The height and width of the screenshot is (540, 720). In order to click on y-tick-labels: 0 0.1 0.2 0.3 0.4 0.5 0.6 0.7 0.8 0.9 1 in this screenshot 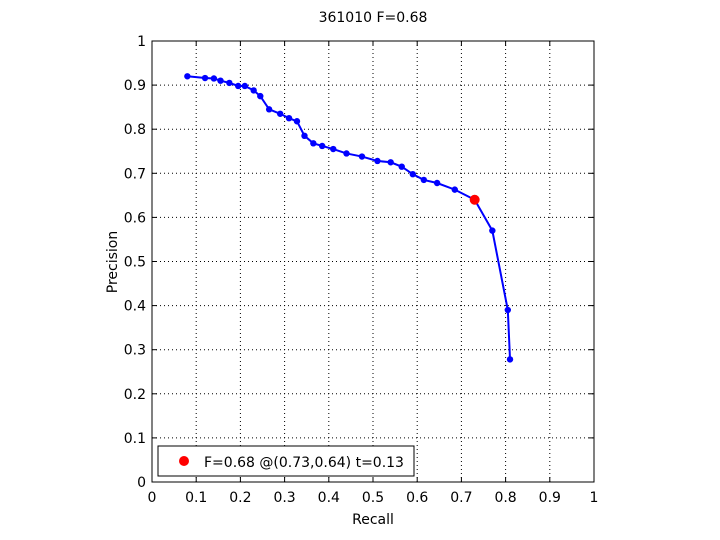, I will do `click(135, 262)`.